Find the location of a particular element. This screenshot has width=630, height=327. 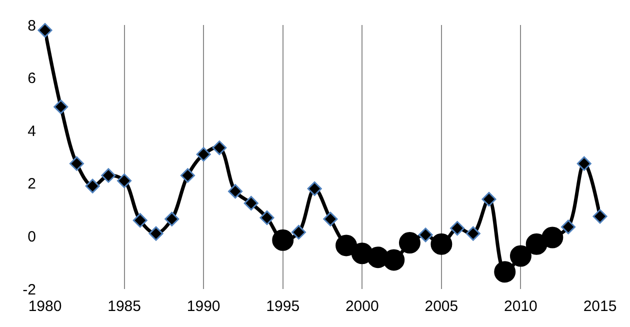

y-tick-label: 4 is located at coordinates (32, 131).